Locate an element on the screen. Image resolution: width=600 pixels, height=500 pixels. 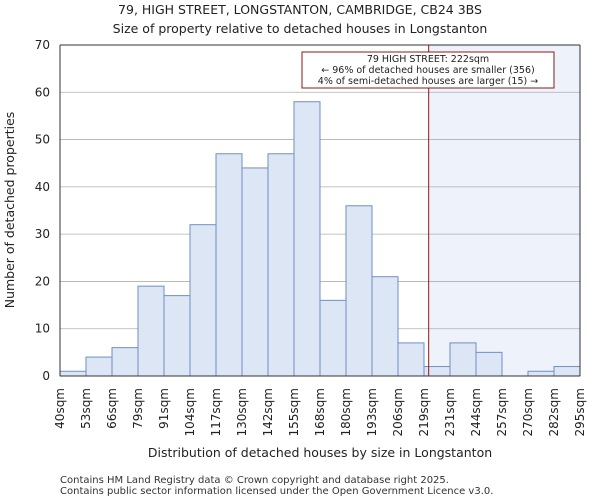
x-tick-label: 130sqm is located at coordinates (242, 412).